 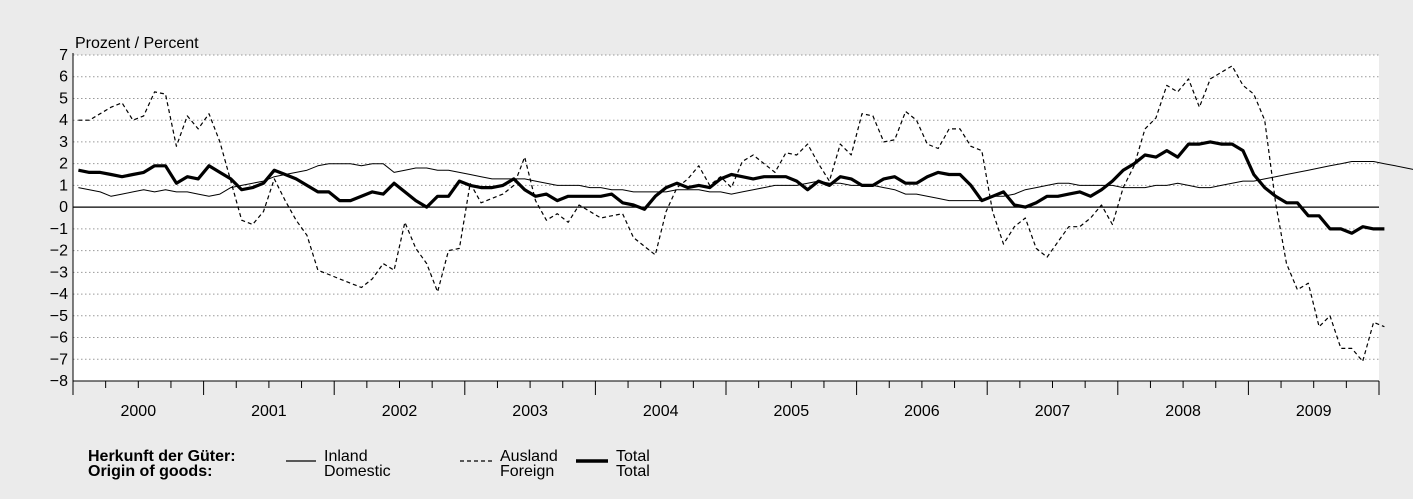 What do you see at coordinates (400, 411) in the screenshot?
I see `x-tick-label: 2002` at bounding box center [400, 411].